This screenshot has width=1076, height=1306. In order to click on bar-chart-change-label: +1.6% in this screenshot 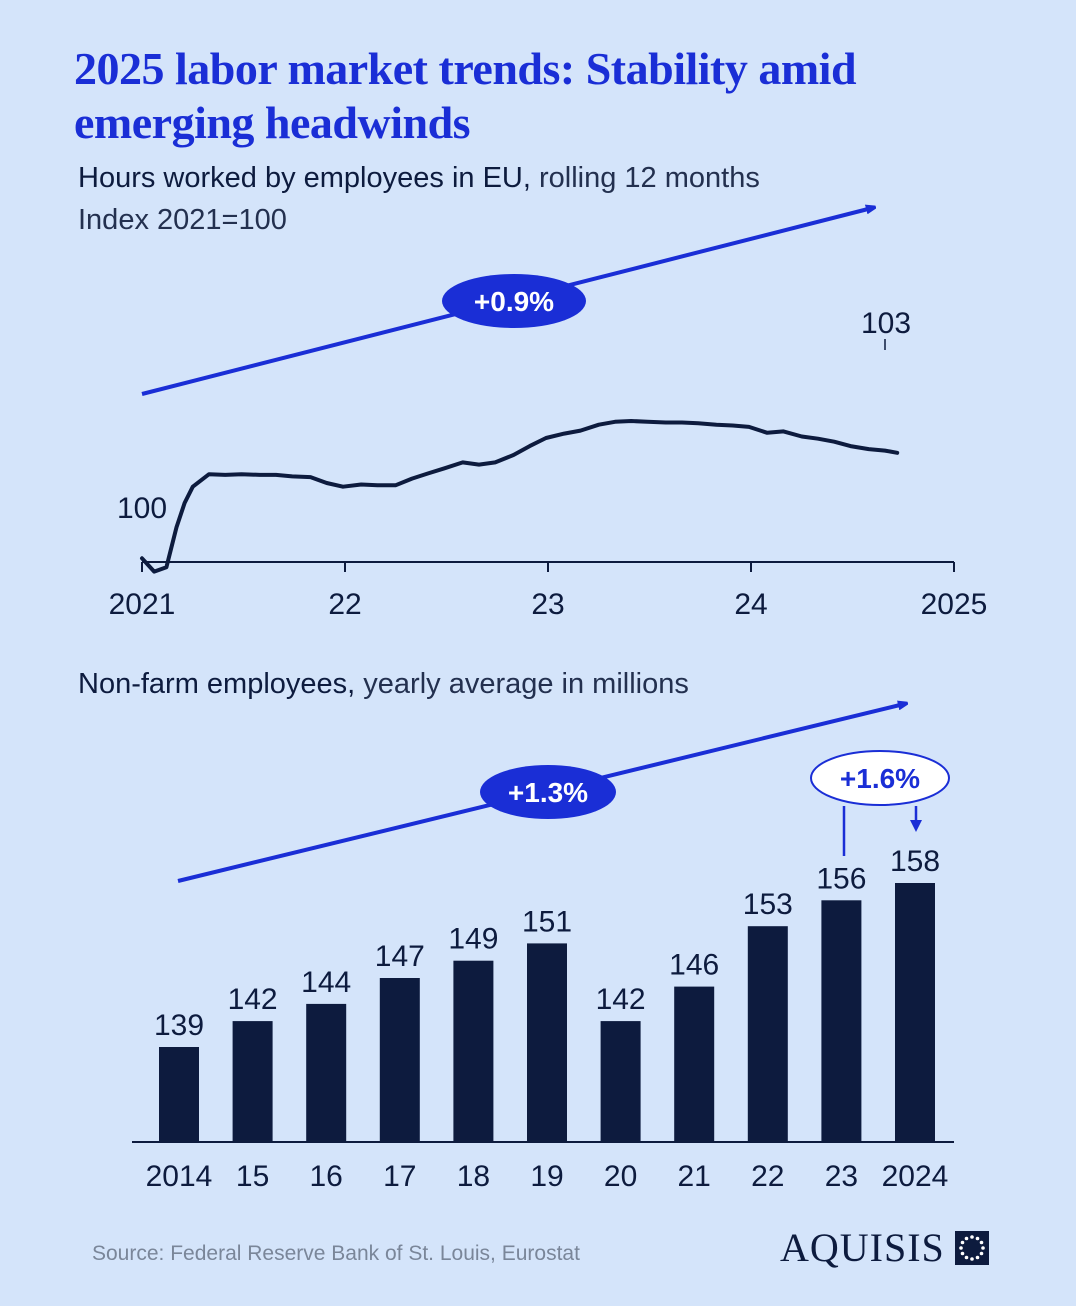, I will do `click(880, 778)`.